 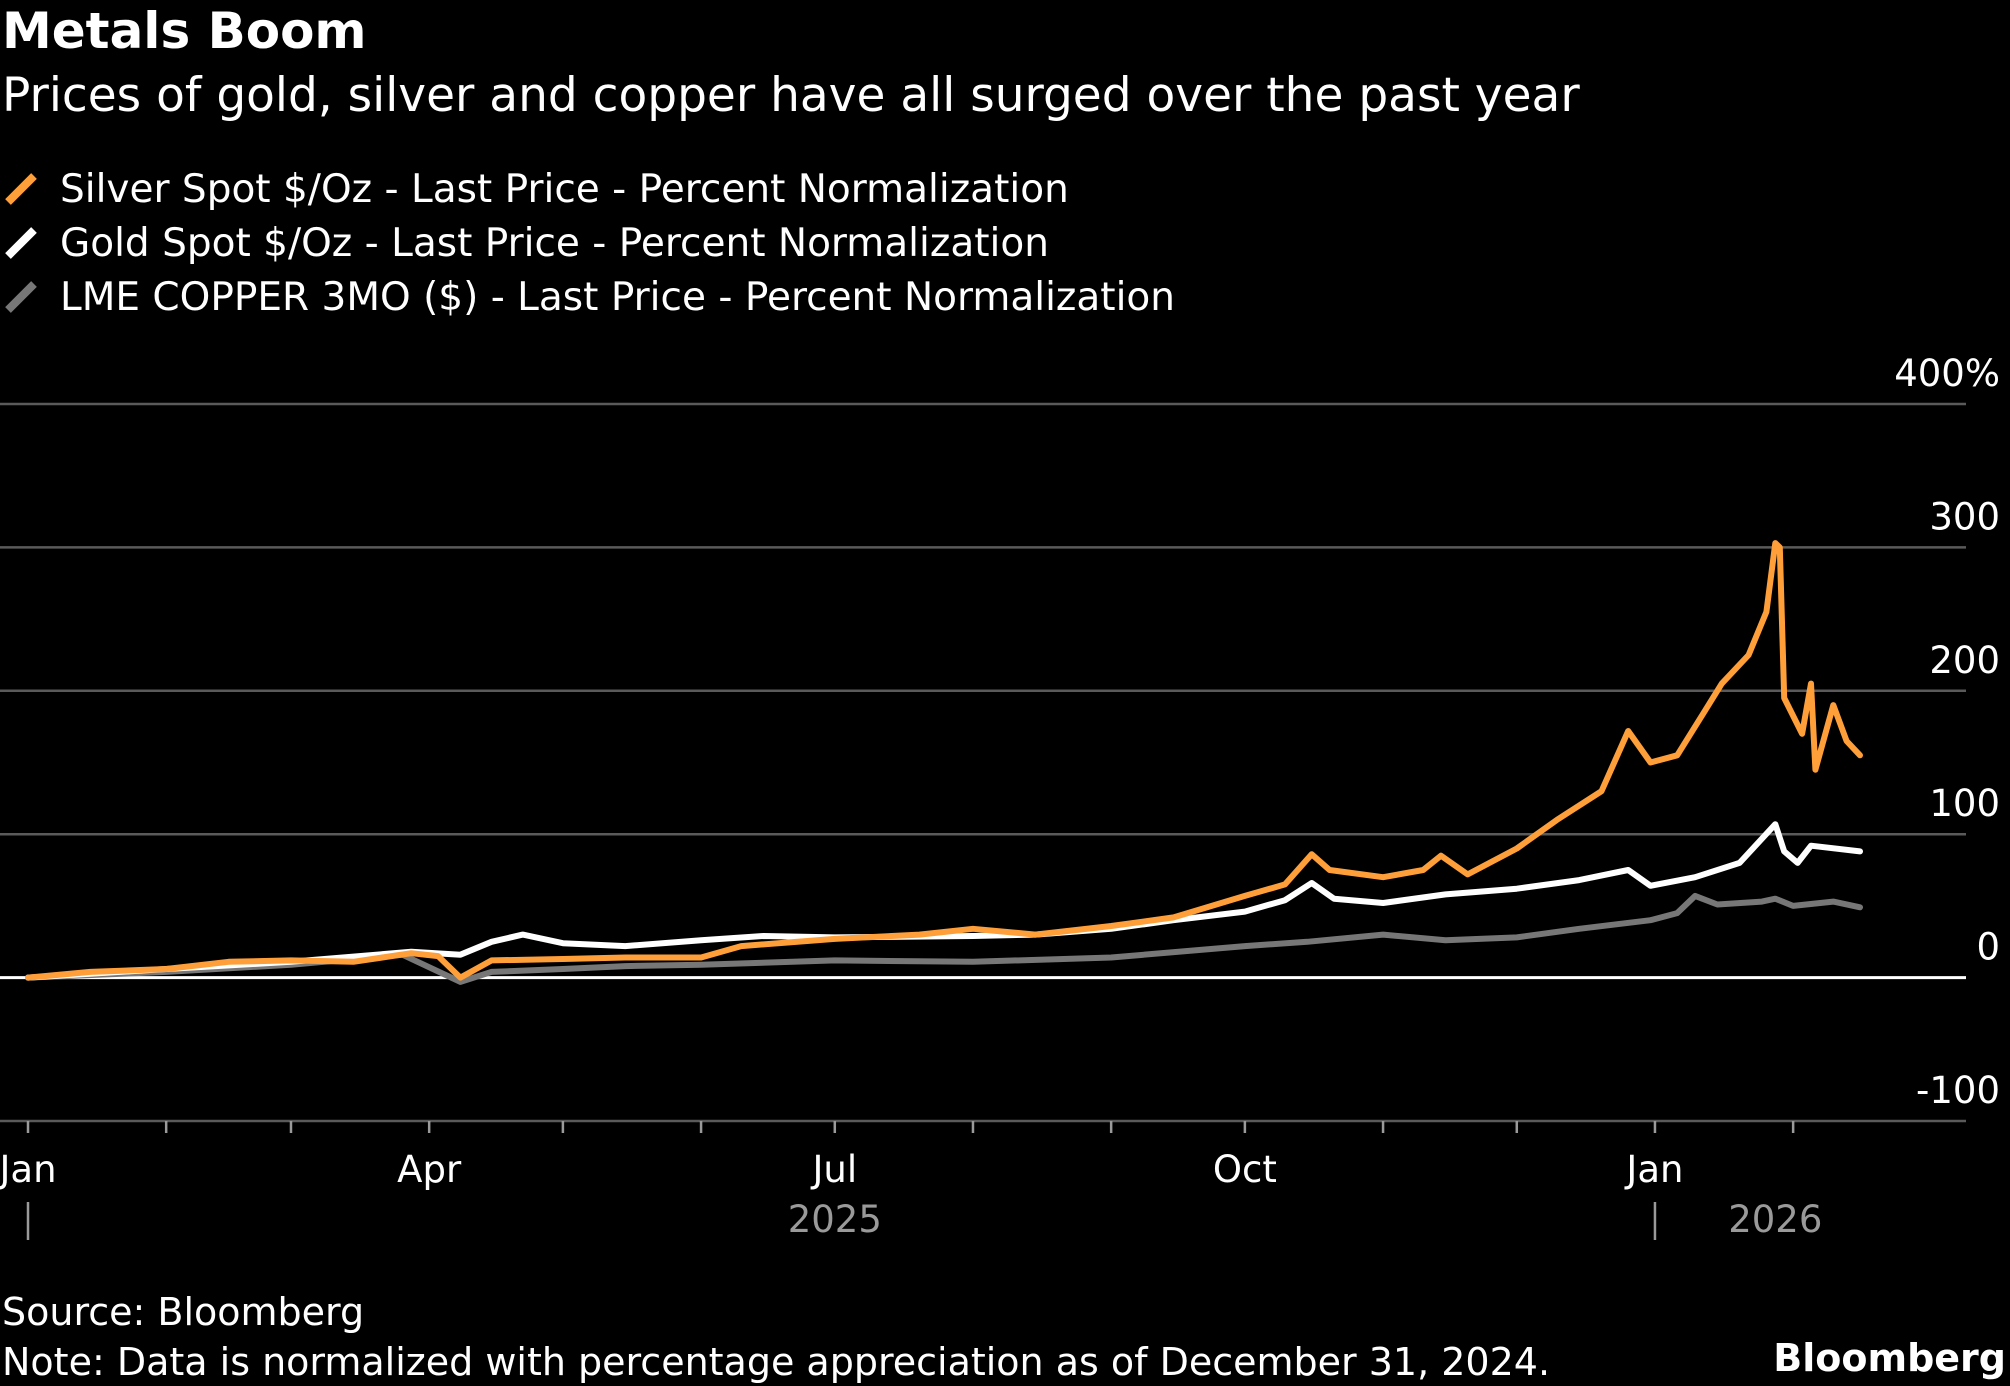 I want to click on y-tick-label: 400%, so click(x=1947, y=373).